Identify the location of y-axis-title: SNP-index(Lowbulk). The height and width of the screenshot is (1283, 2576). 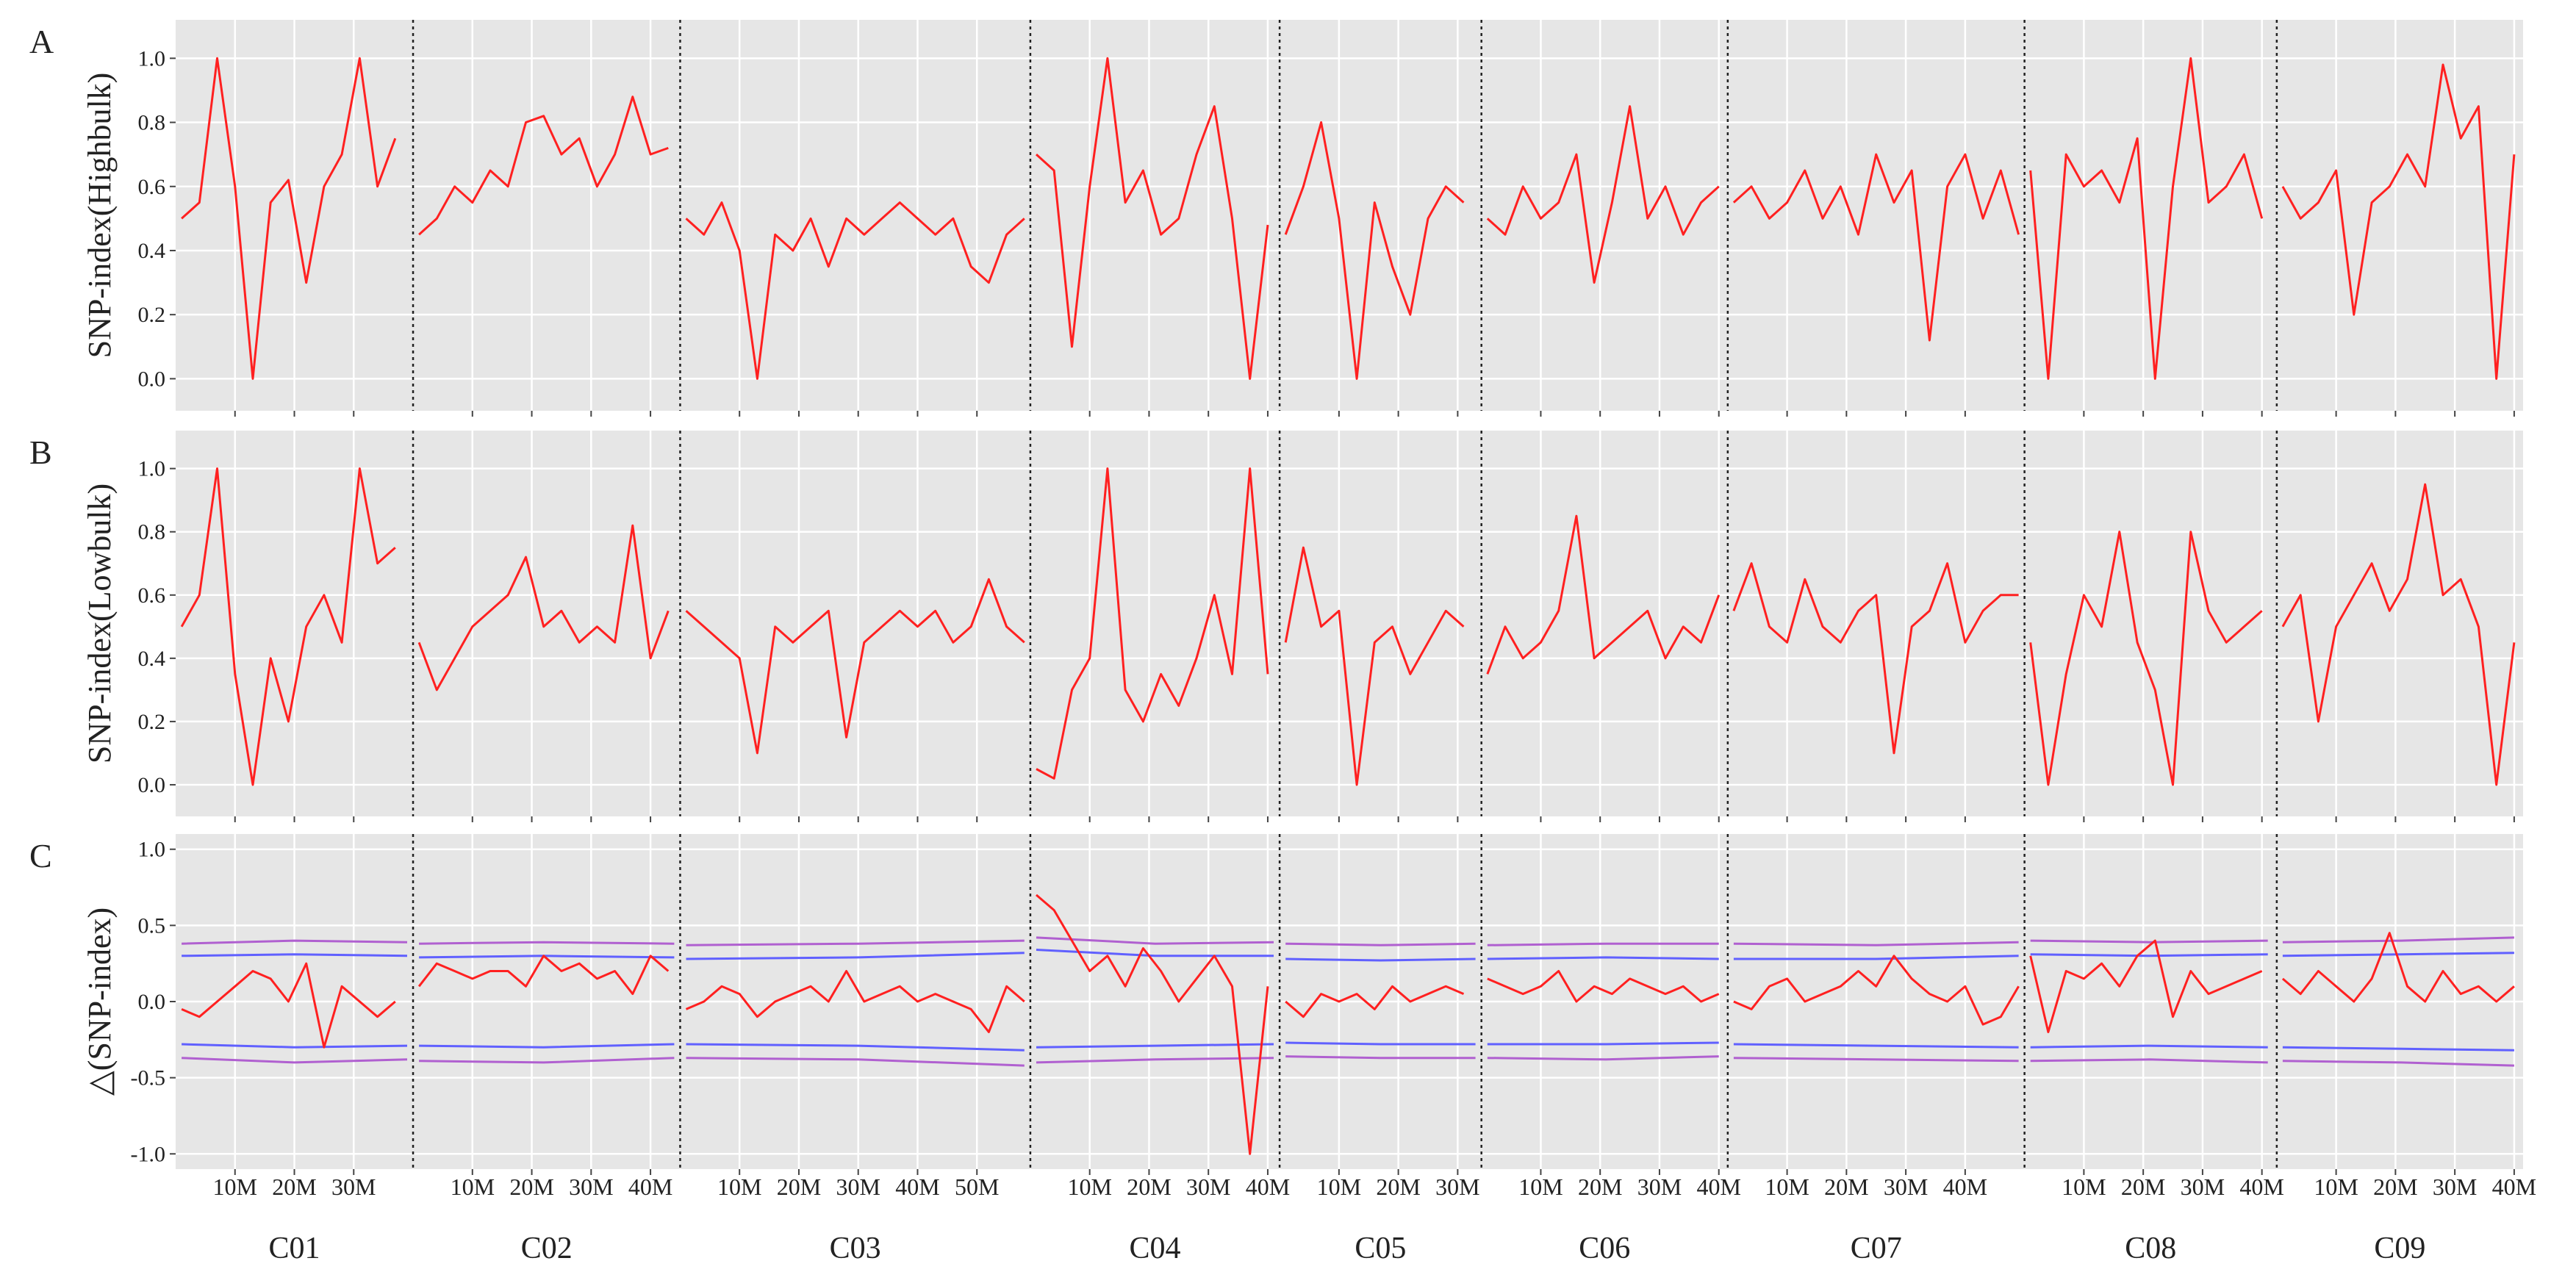
(100, 623).